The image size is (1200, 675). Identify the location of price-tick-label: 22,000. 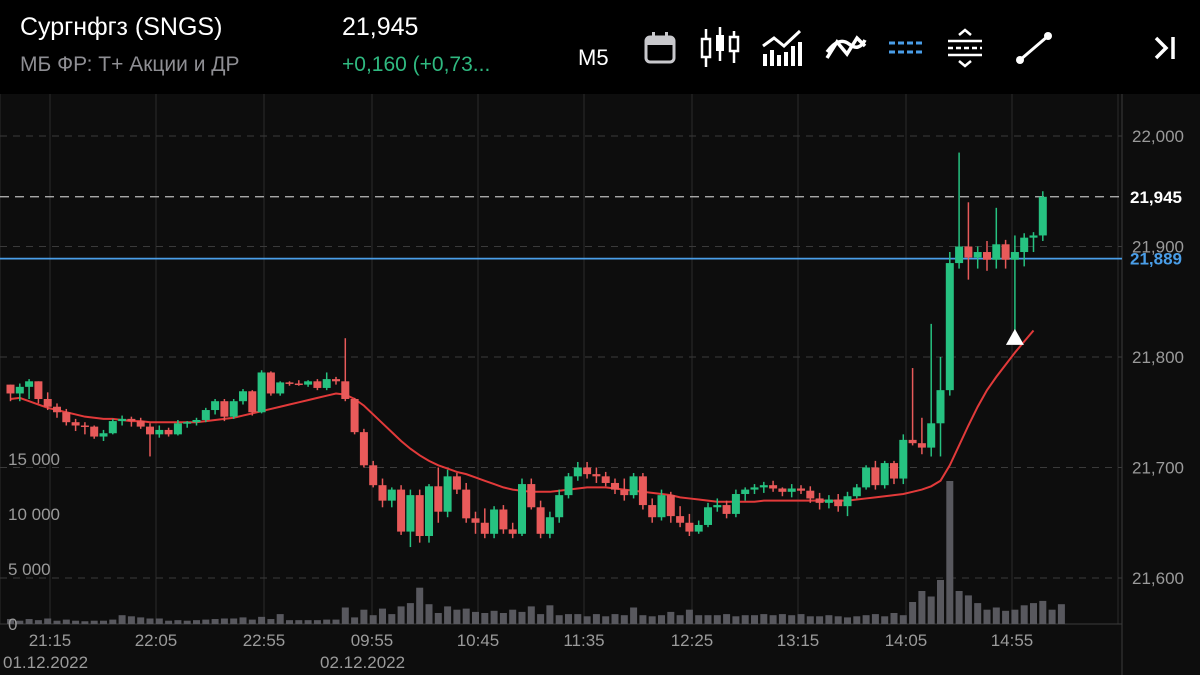
(1158, 136).